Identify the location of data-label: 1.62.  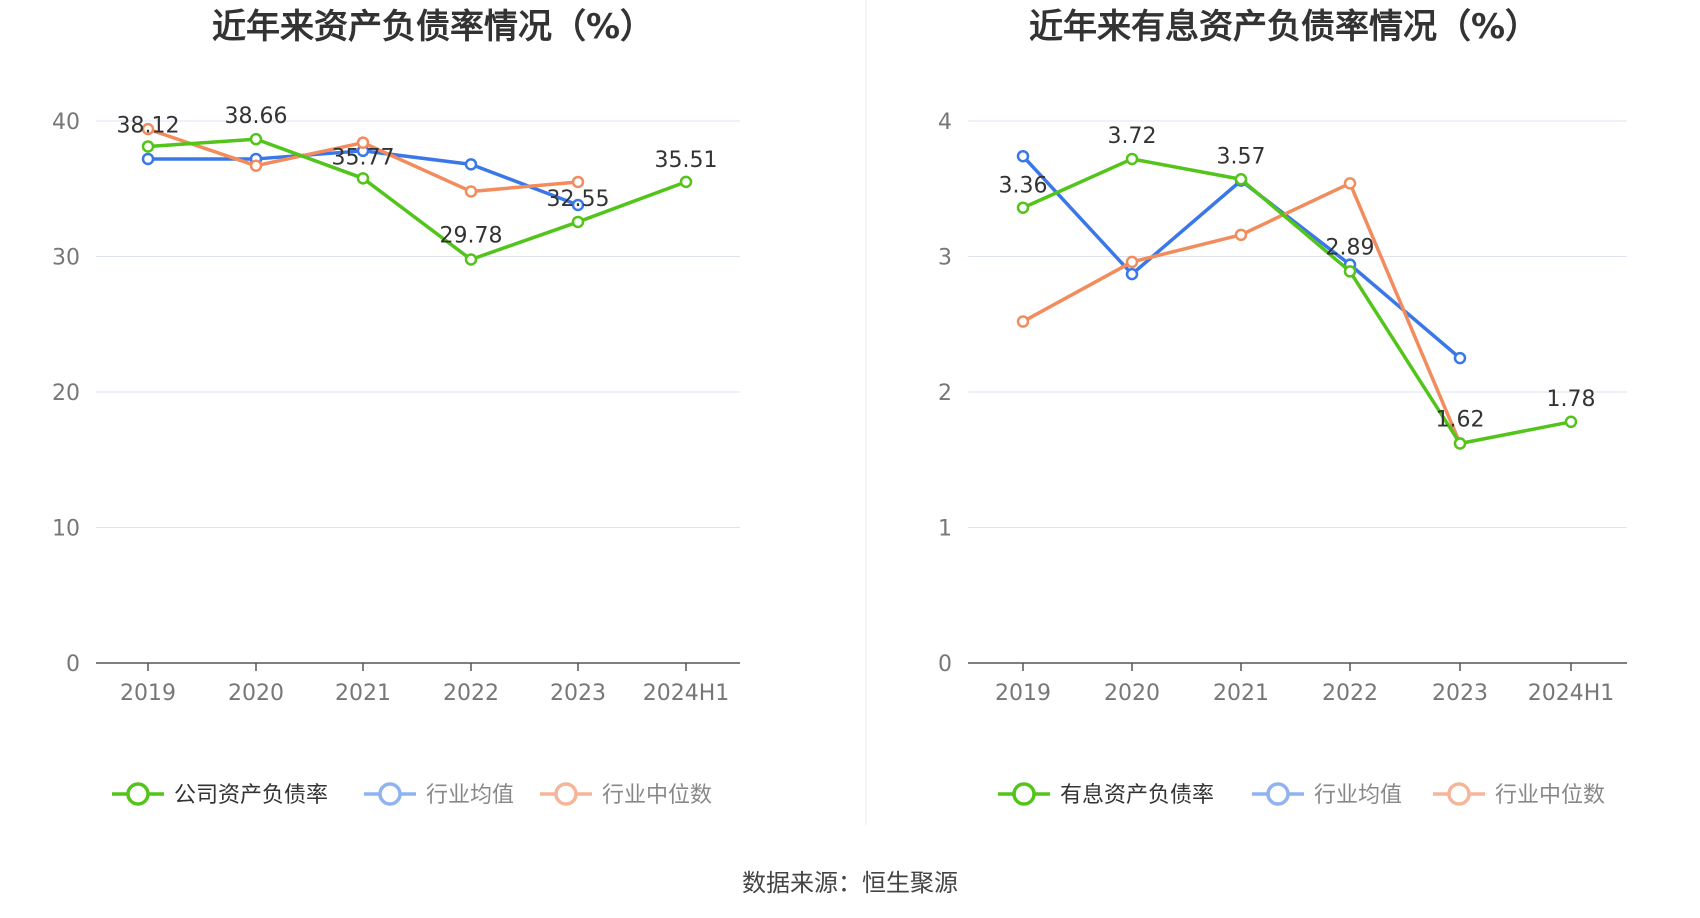
(1460, 419).